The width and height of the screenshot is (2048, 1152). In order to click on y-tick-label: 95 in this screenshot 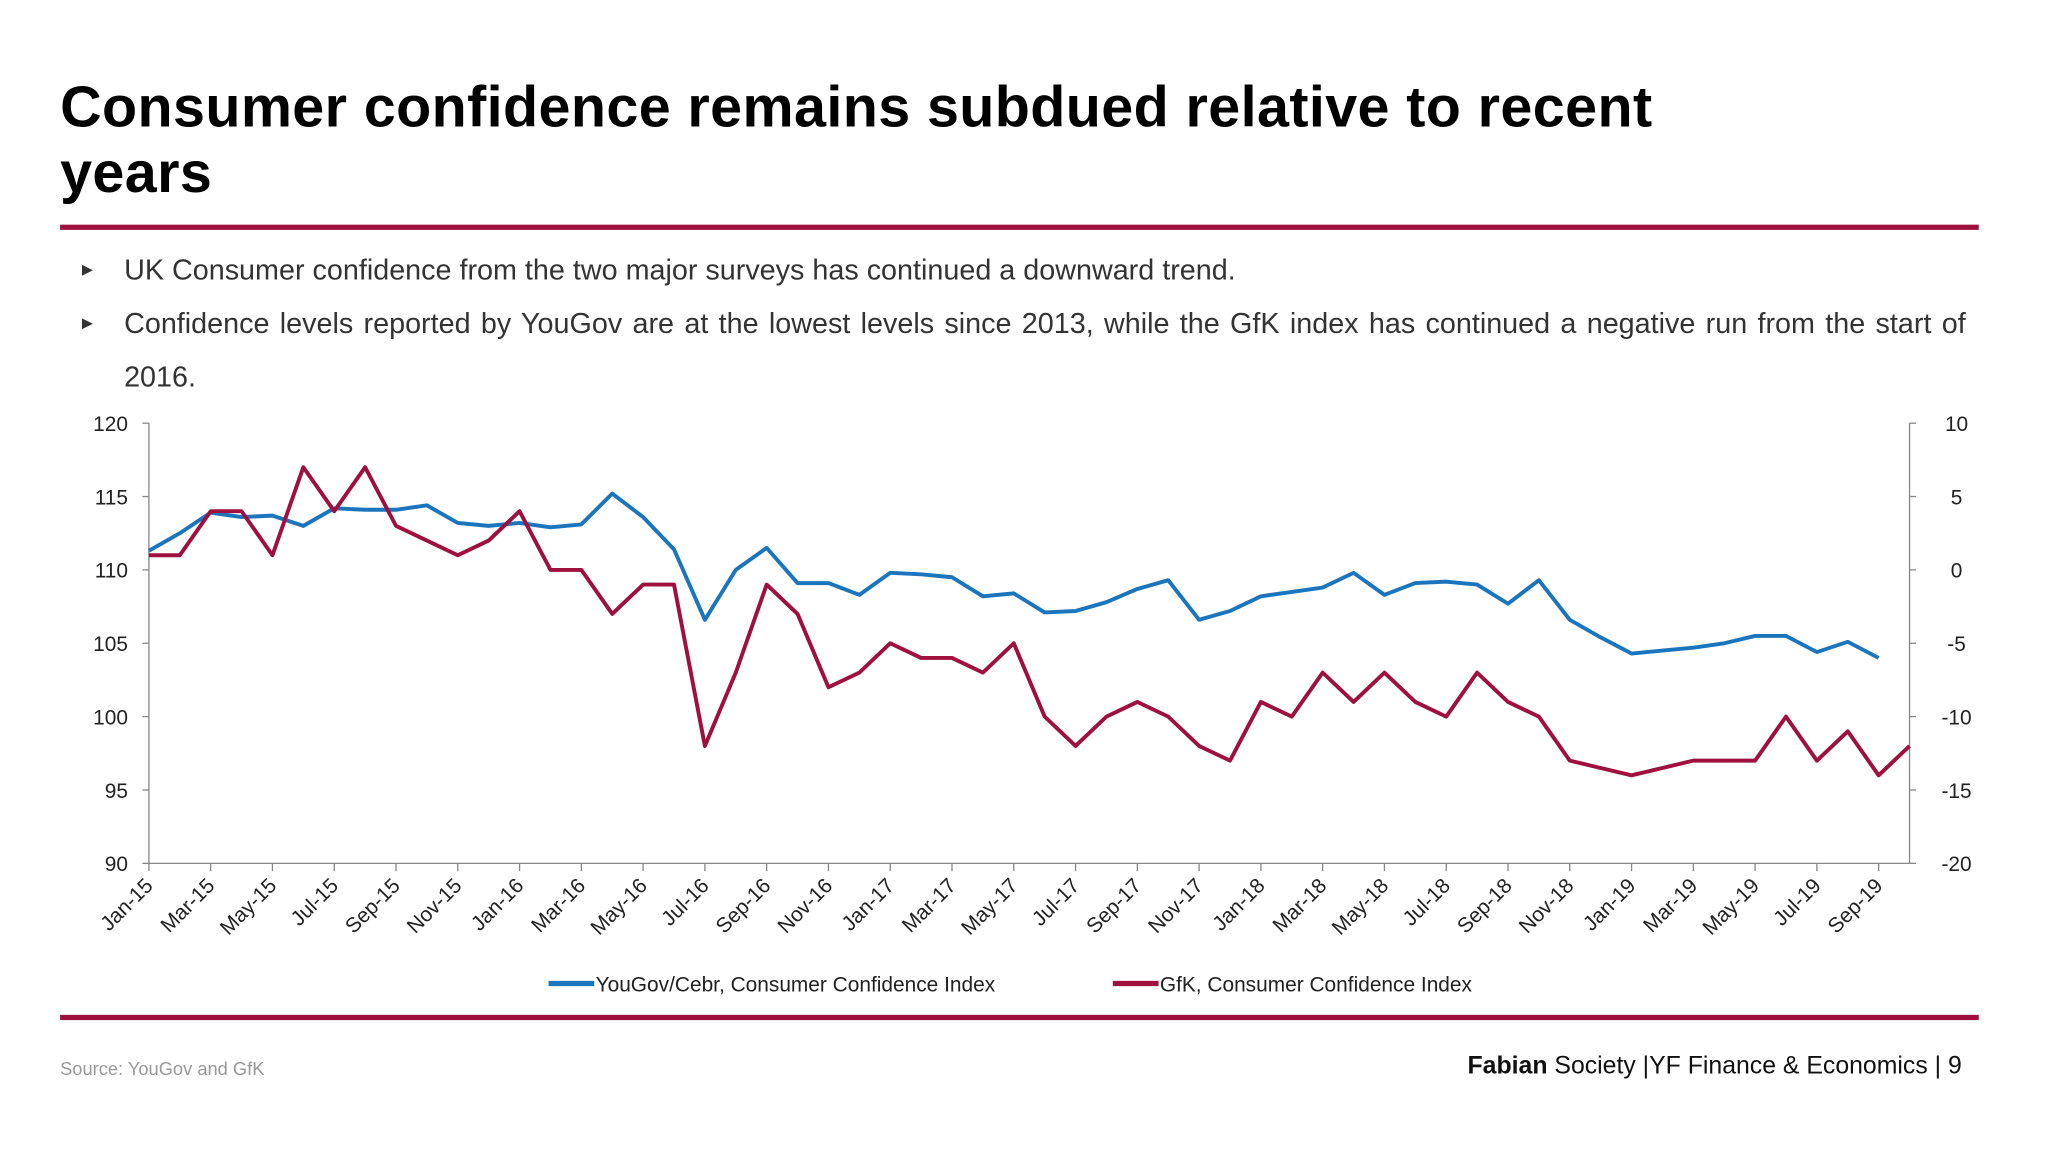, I will do `click(116, 791)`.